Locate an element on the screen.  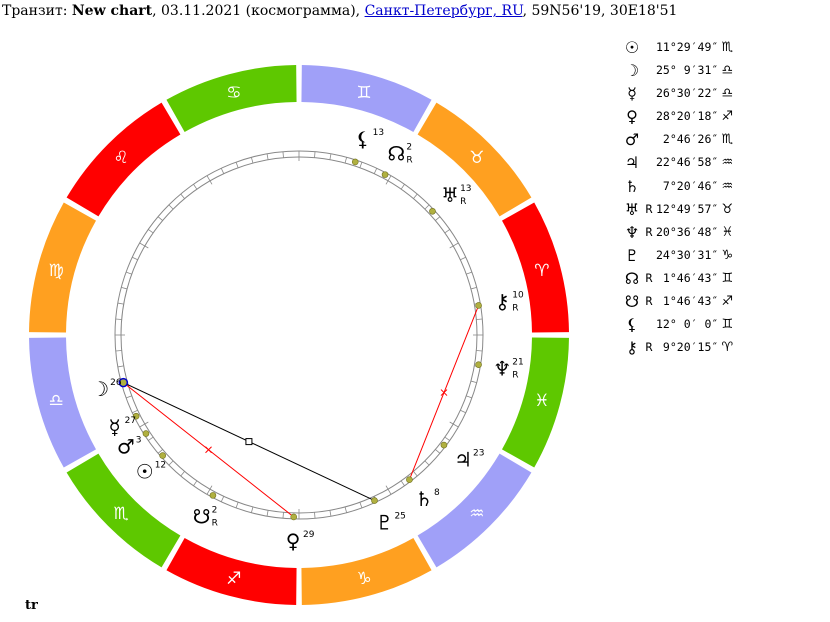
sign-glyph-icon: ♒ is located at coordinates (727, 163).